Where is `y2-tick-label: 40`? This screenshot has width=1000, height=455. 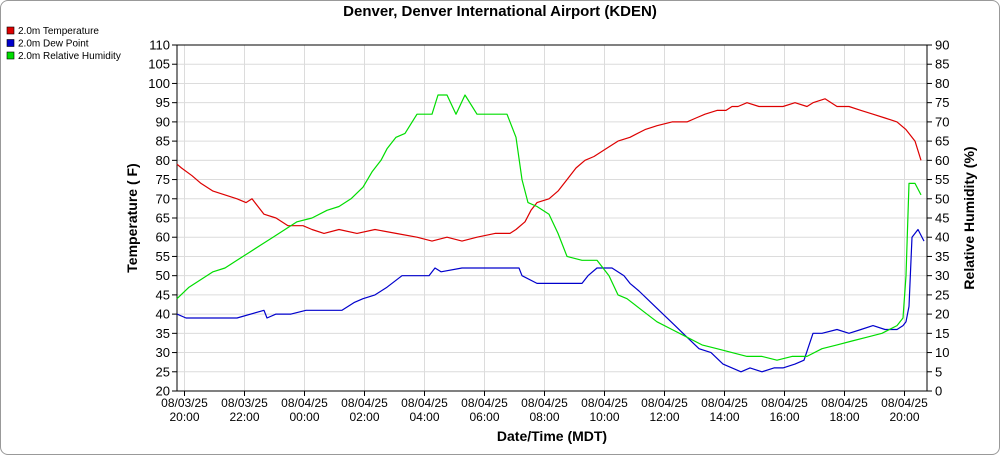
y2-tick-label: 40 is located at coordinates (942, 237).